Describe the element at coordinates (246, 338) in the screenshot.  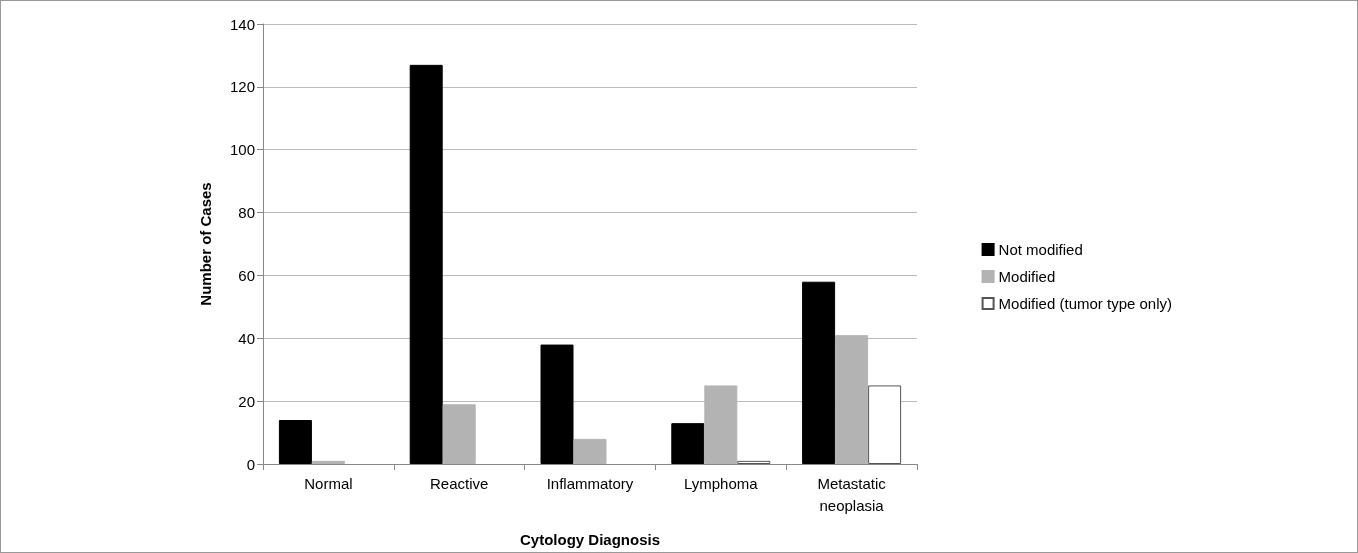
I see `y-tick-label: 40` at that location.